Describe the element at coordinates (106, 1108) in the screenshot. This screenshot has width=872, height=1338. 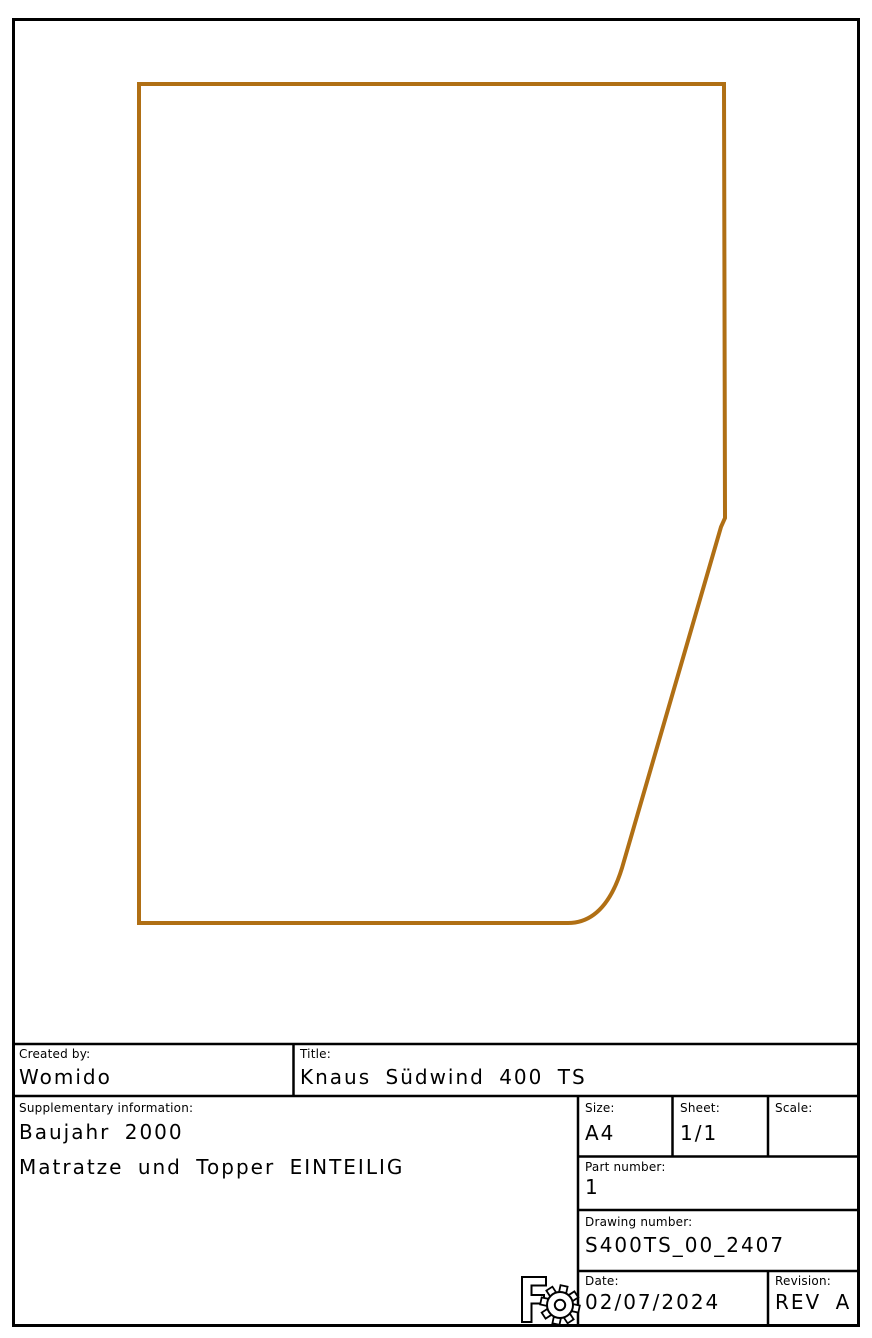
I see `supplementary-label: Supplementary information:` at that location.